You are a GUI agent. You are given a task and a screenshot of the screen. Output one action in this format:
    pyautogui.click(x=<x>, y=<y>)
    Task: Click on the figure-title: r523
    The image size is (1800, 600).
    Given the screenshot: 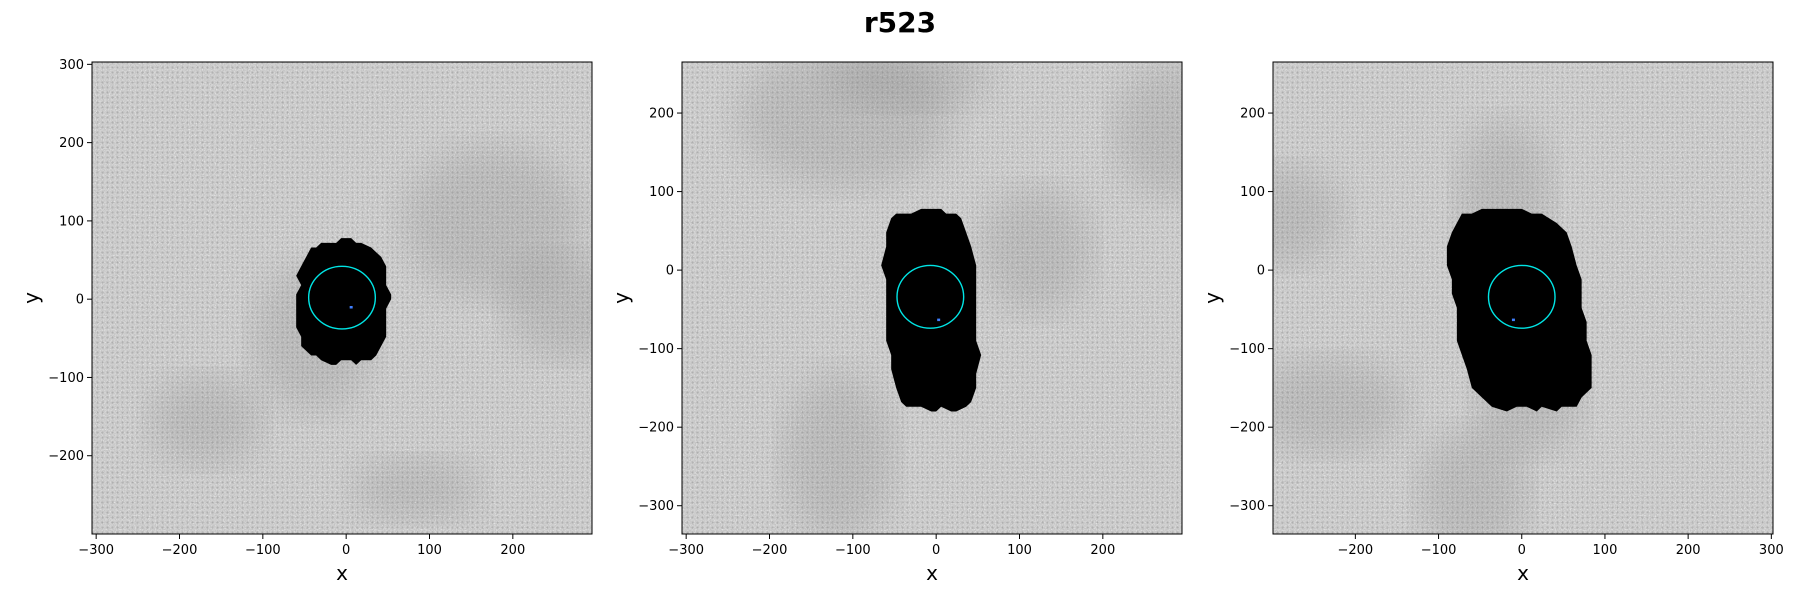 What is the action you would take?
    pyautogui.click(x=900, y=22)
    